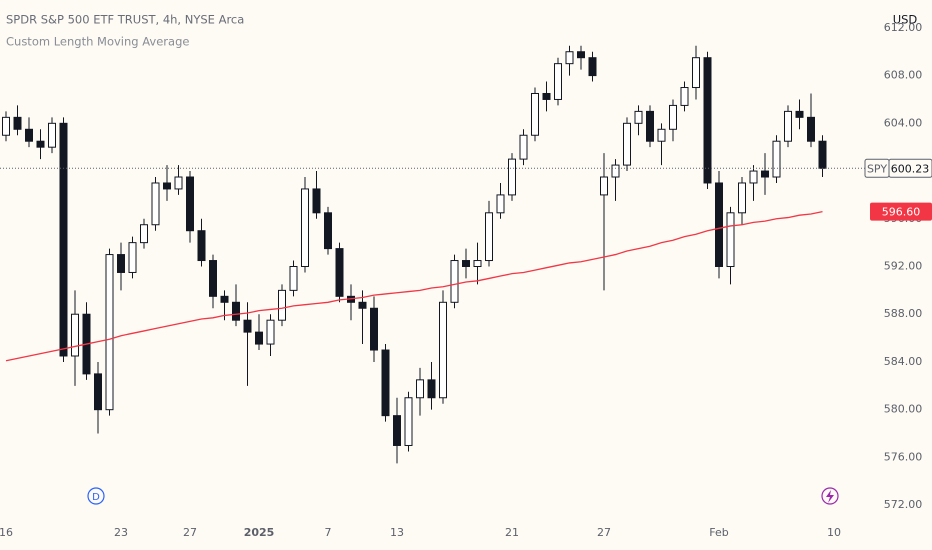 Image resolution: width=932 pixels, height=550 pixels. I want to click on indicator-title: Custom Length Moving Average, so click(97, 42).